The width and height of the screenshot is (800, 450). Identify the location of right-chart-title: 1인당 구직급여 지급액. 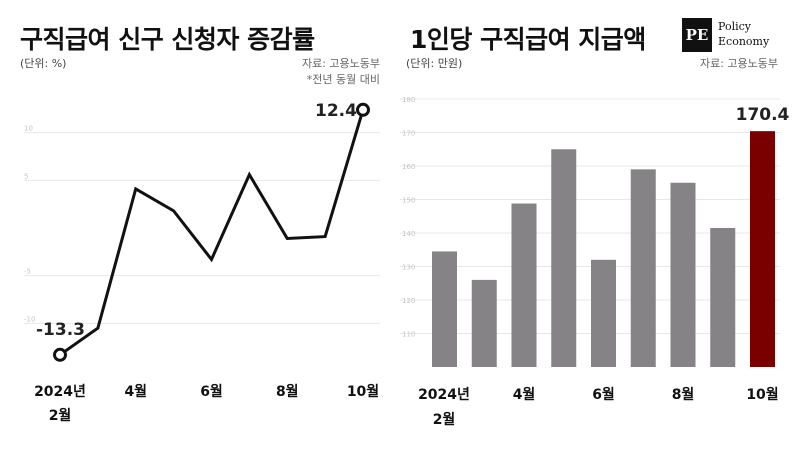
(528, 39).